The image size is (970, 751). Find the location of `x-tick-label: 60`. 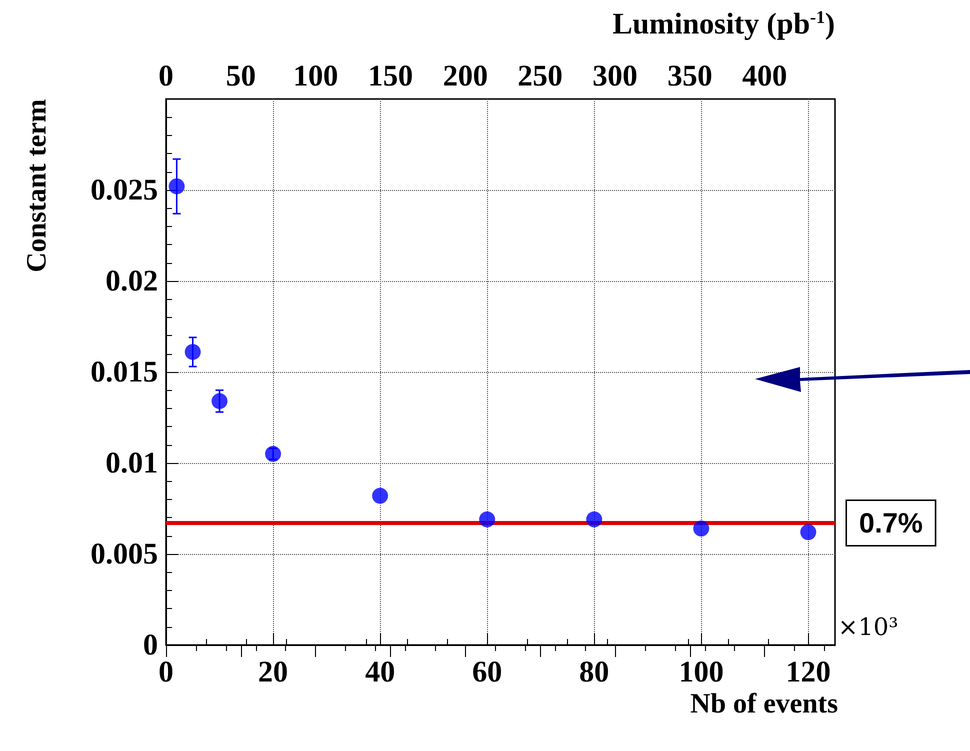

x-tick-label: 60 is located at coordinates (487, 672).